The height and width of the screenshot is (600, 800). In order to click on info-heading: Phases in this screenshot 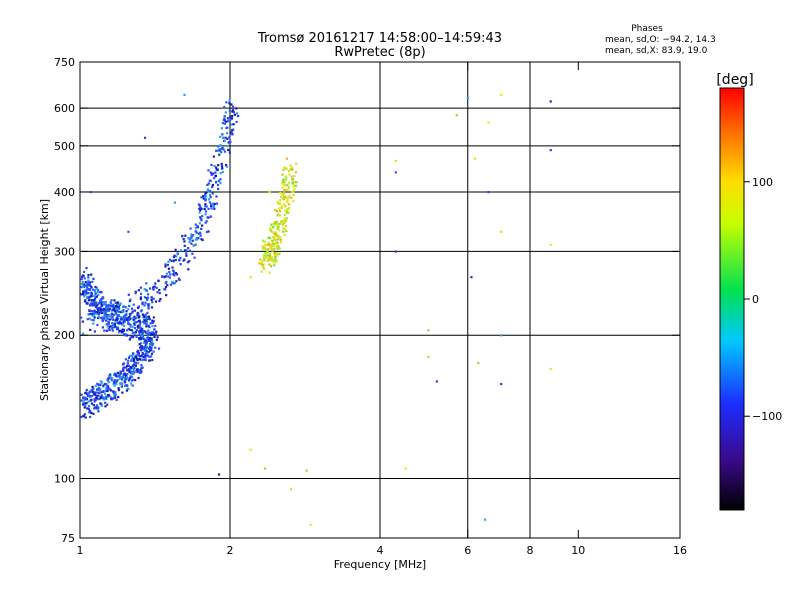, I will do `click(647, 29)`.